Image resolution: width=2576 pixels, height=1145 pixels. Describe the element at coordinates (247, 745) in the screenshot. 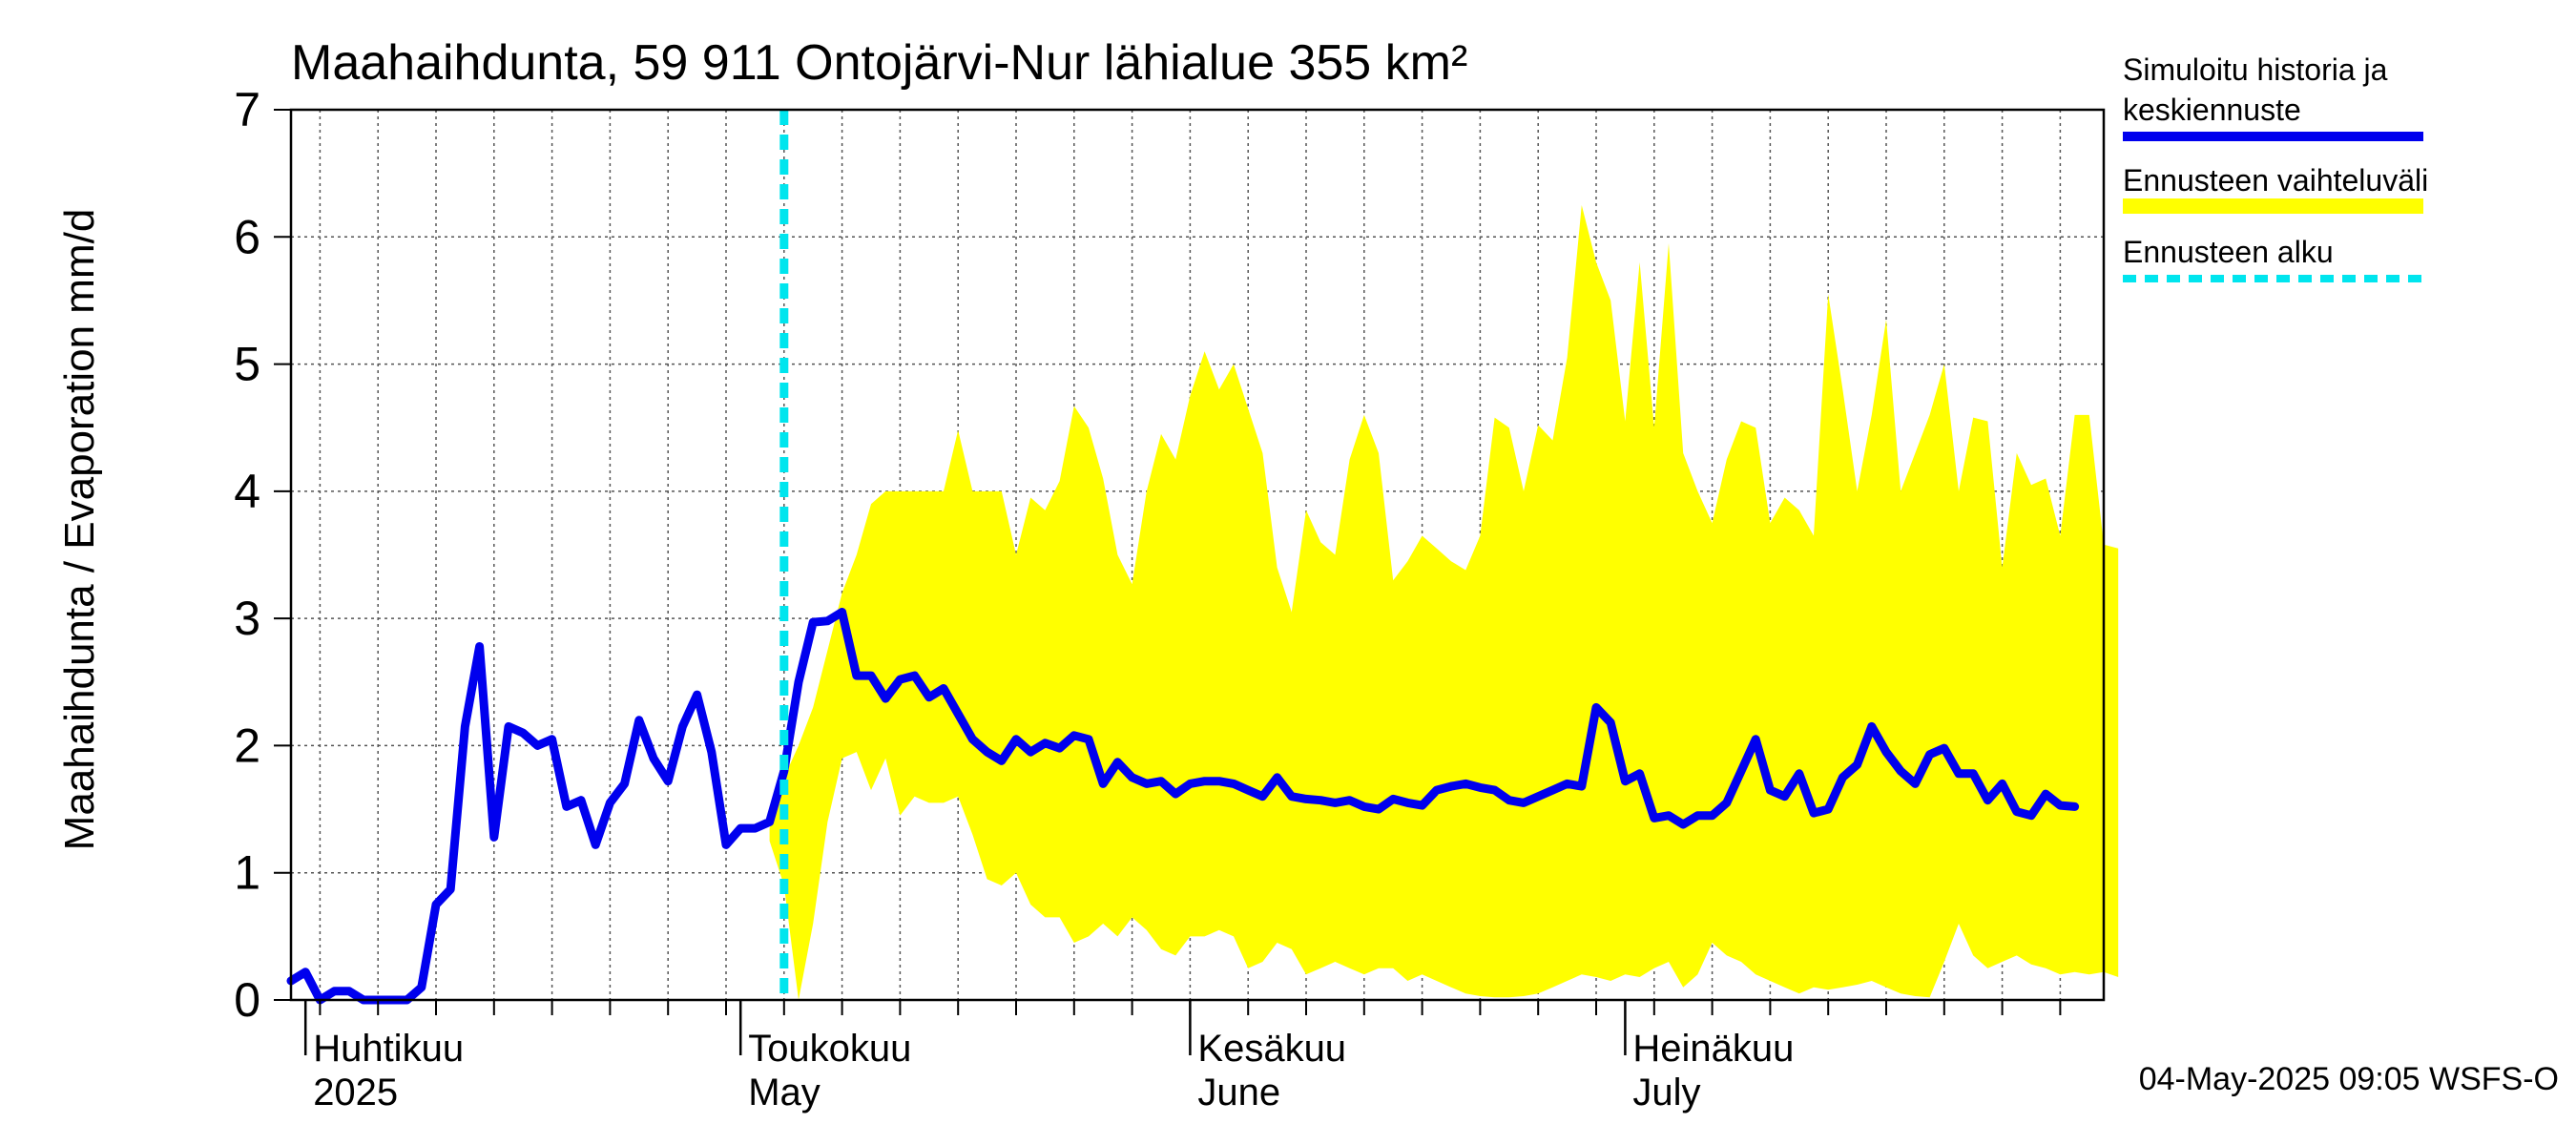

I see `y-tick-label: 2` at that location.